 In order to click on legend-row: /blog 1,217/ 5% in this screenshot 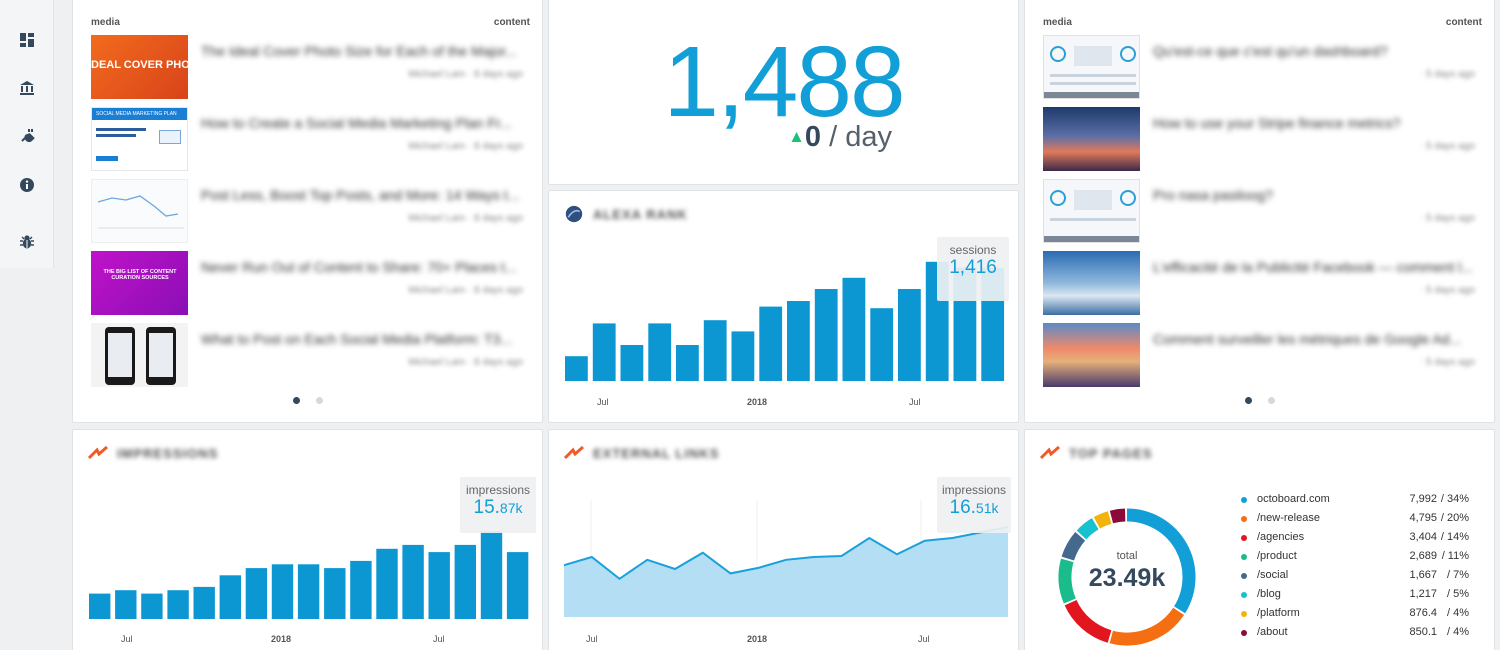, I will do `click(1359, 596)`.